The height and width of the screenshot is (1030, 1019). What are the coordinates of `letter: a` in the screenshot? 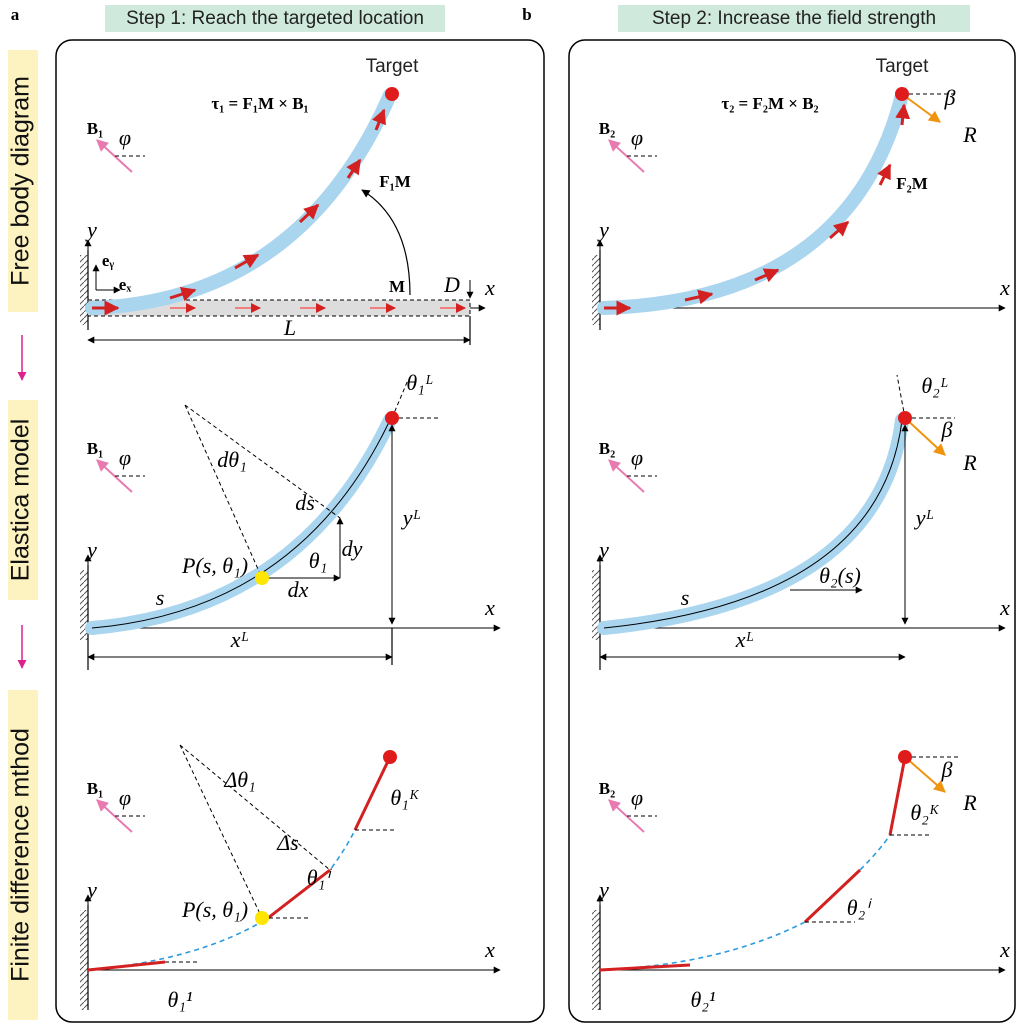 It's located at (15, 14).